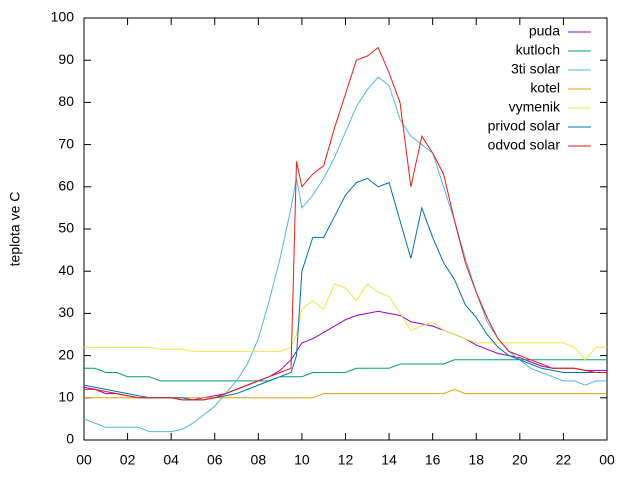  Describe the element at coordinates (66, 59) in the screenshot. I see `y-tick-label: 90` at that location.